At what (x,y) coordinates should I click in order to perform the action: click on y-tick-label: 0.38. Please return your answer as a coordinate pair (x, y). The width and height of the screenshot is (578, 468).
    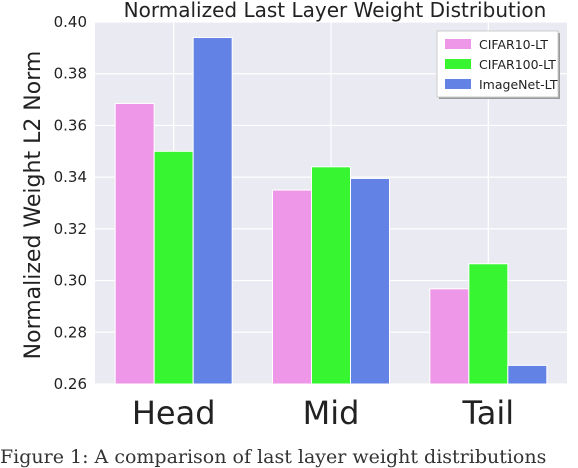
    Looking at the image, I should click on (70, 74).